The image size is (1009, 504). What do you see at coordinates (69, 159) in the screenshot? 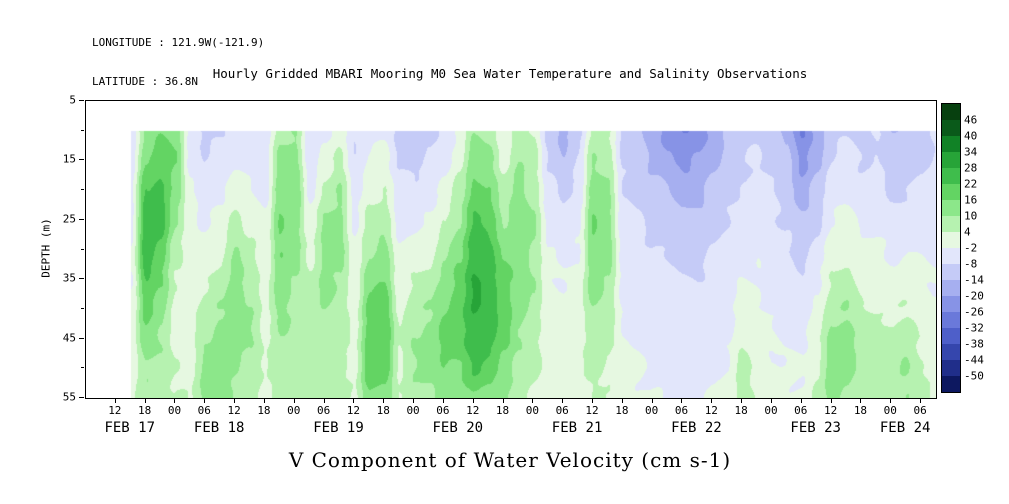
I see `y-tick-label: 15` at bounding box center [69, 159].